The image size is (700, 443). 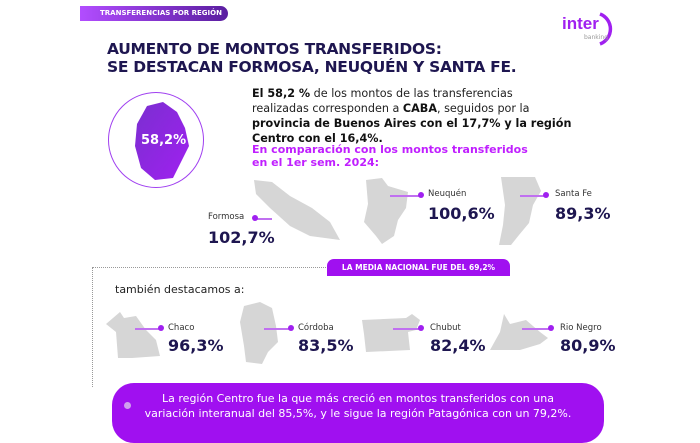 I want to click on caba-map-icon, so click(x=162, y=141).